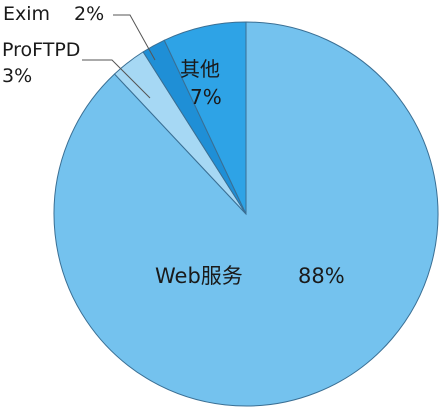 The height and width of the screenshot is (409, 441). I want to click on slice-value-exim: 2%, so click(89, 14).